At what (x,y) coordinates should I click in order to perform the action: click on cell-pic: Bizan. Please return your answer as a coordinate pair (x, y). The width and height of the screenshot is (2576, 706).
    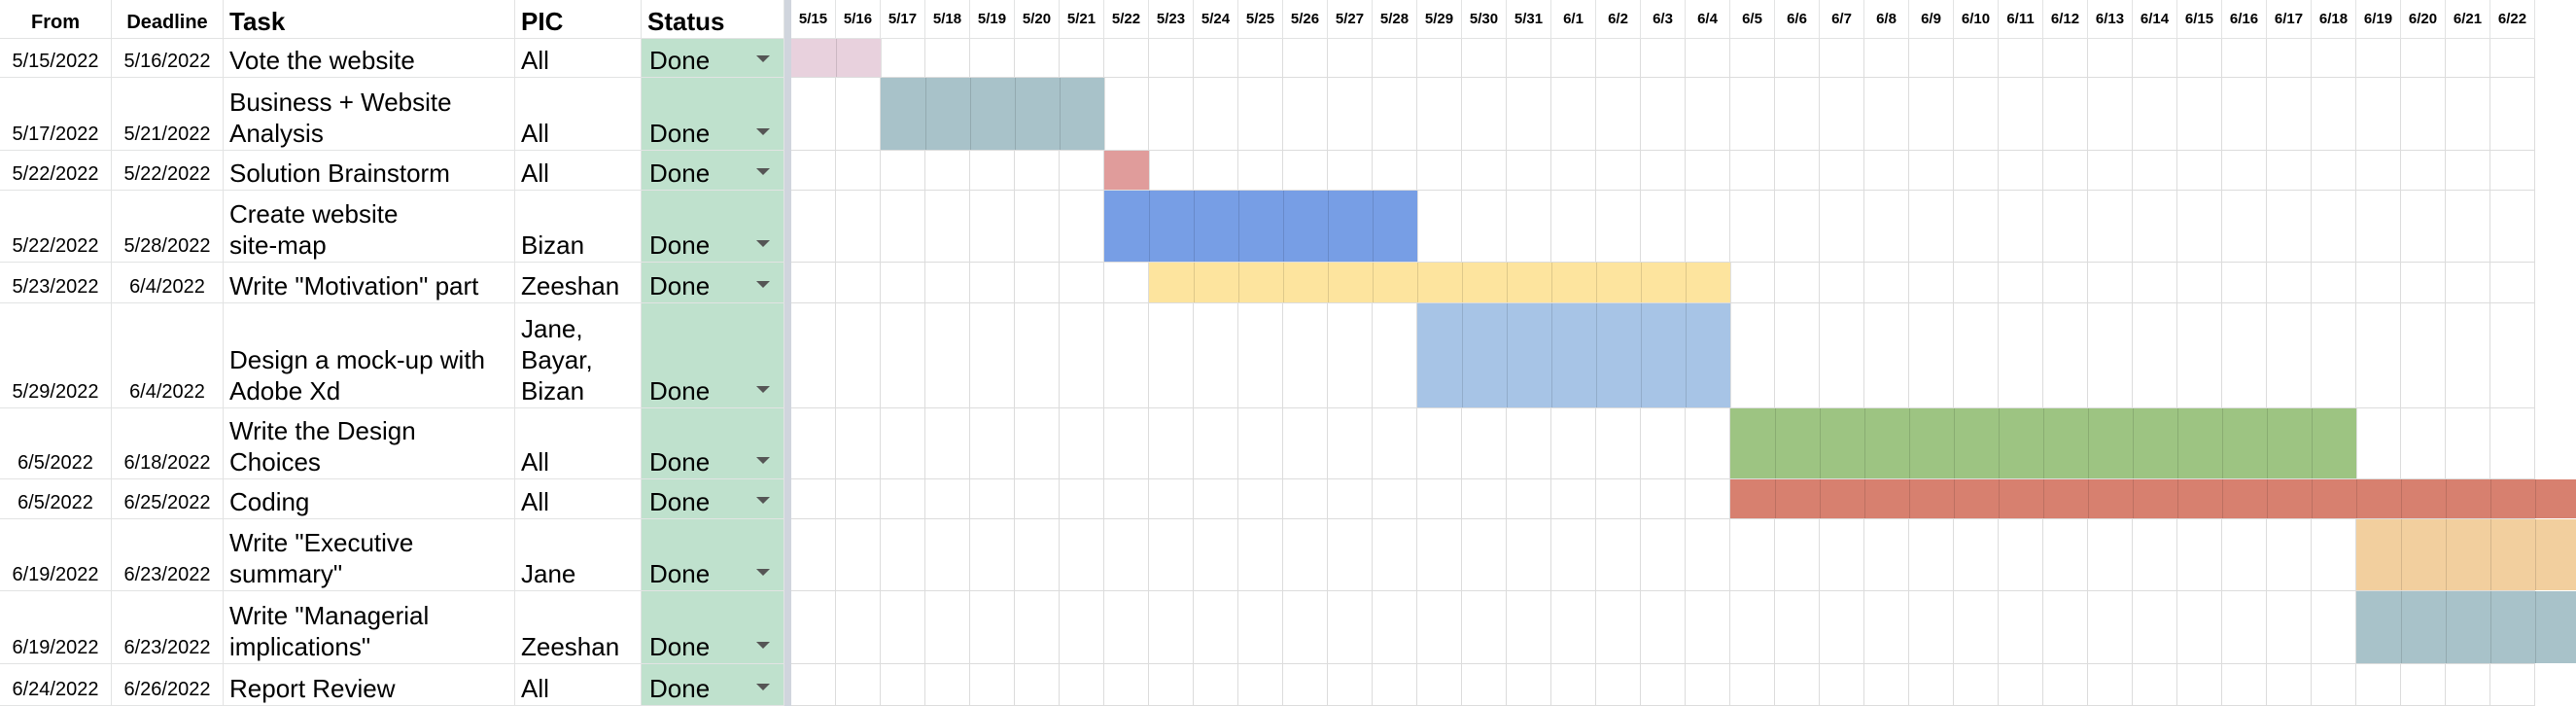
    Looking at the image, I should click on (578, 227).